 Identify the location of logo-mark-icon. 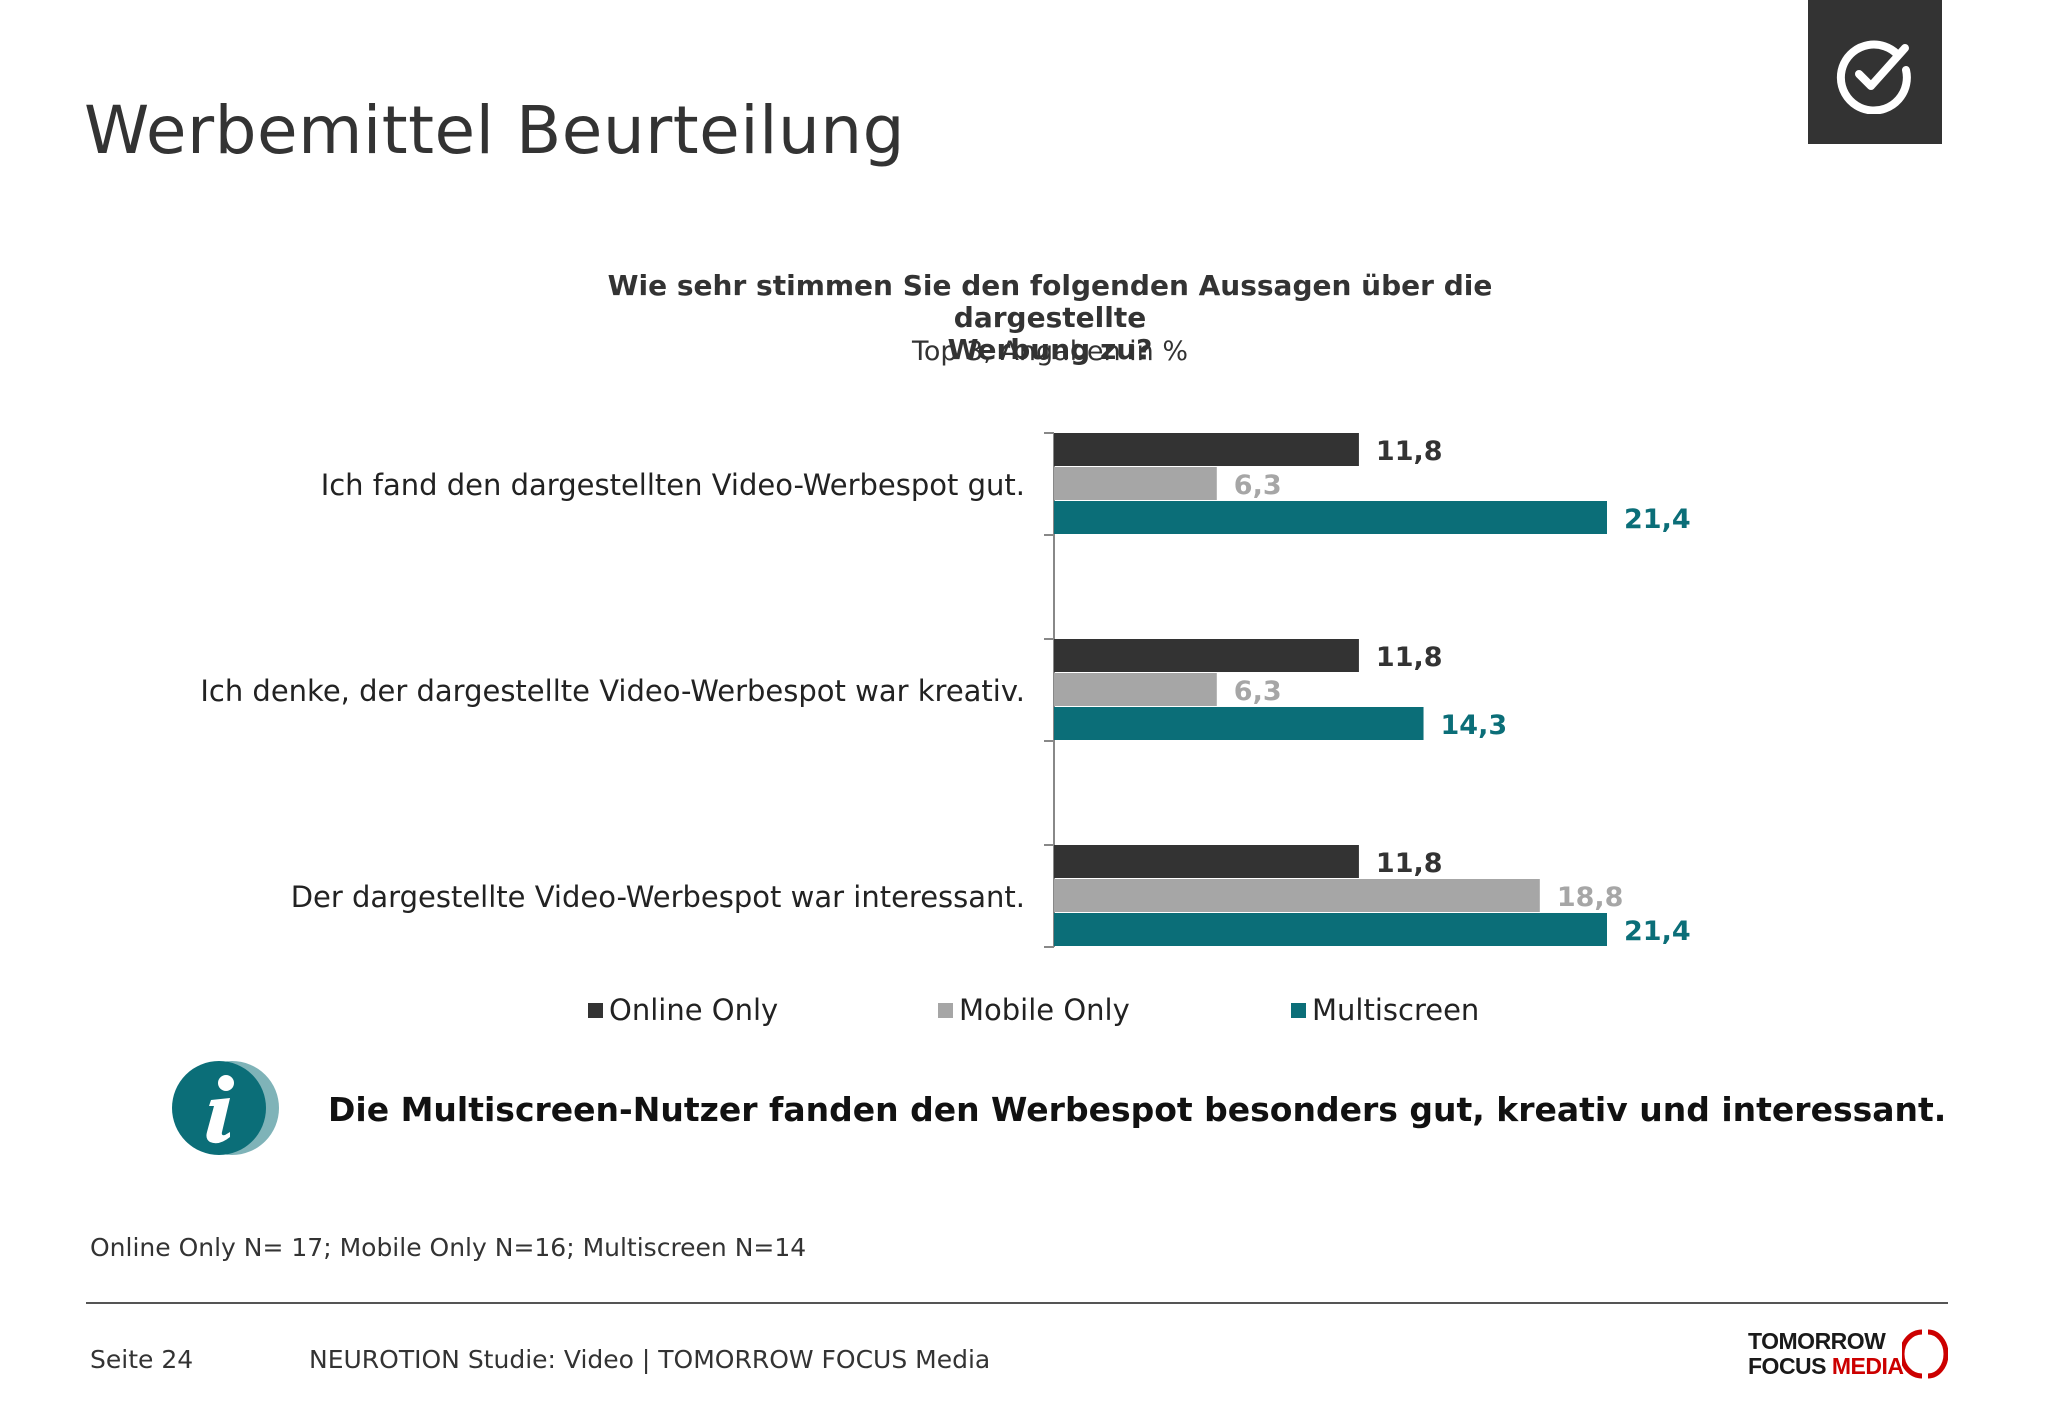
(1925, 1354).